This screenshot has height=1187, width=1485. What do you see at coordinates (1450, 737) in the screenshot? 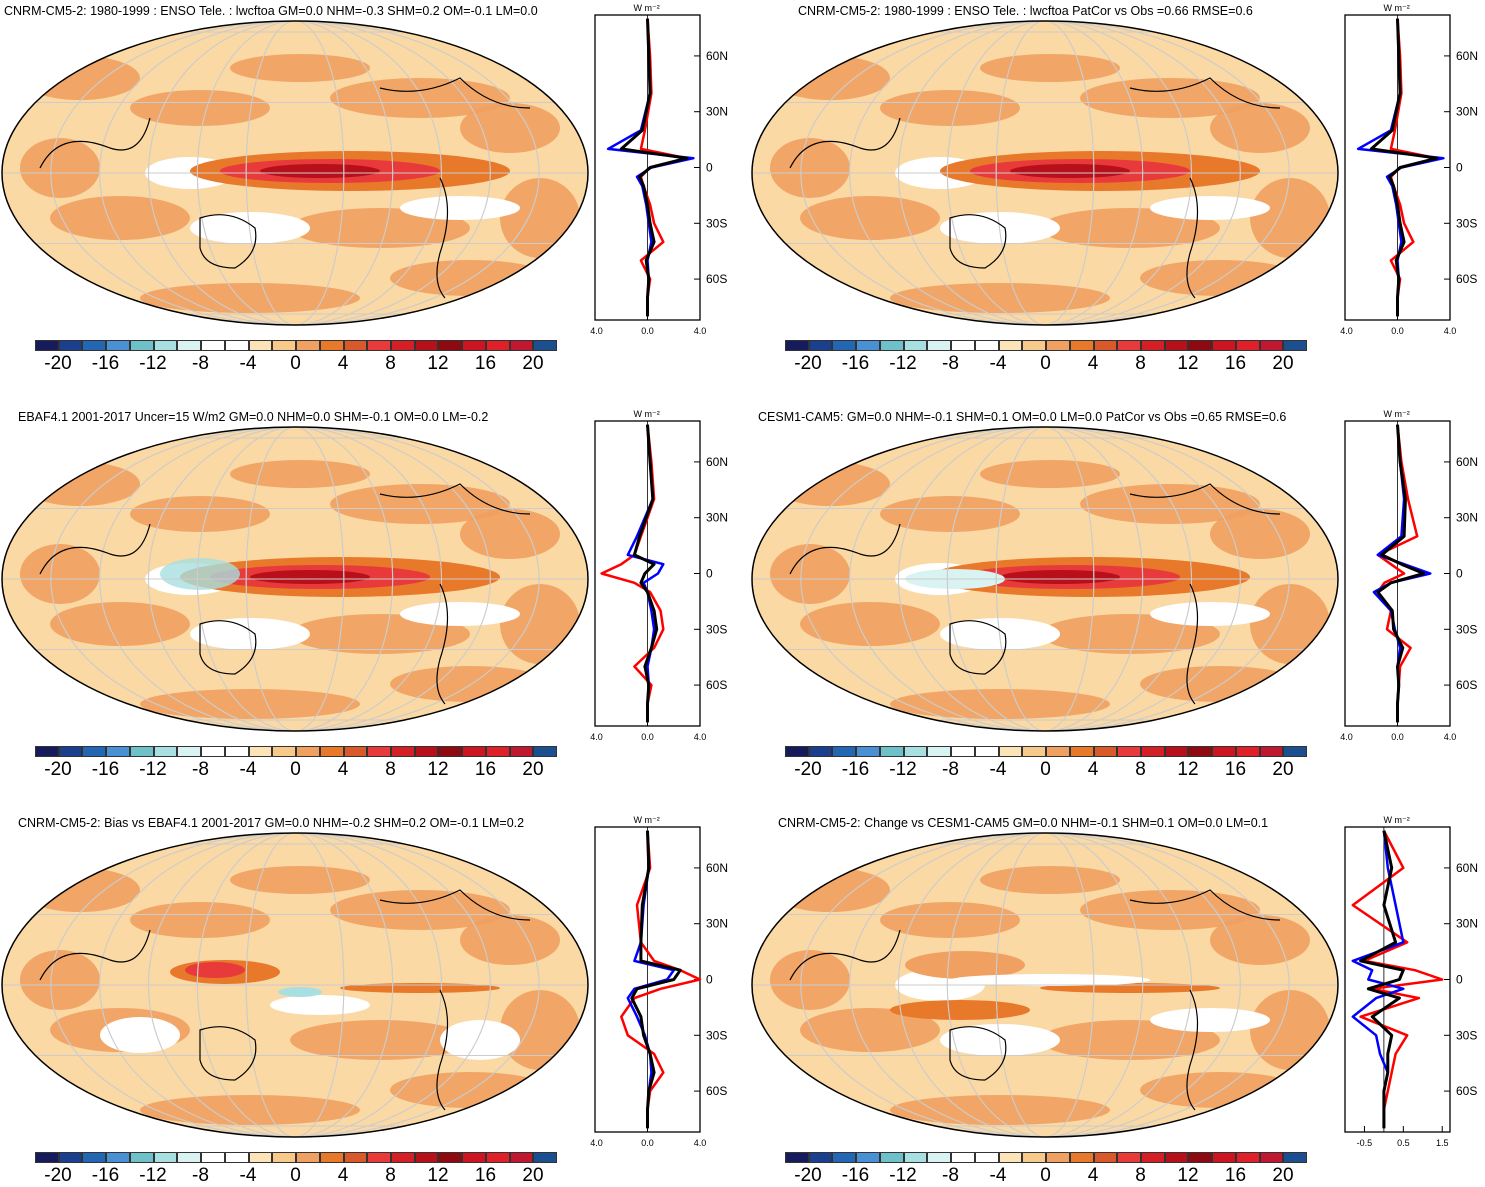
I see `zonal-x-tick-label: 4.0` at bounding box center [1450, 737].